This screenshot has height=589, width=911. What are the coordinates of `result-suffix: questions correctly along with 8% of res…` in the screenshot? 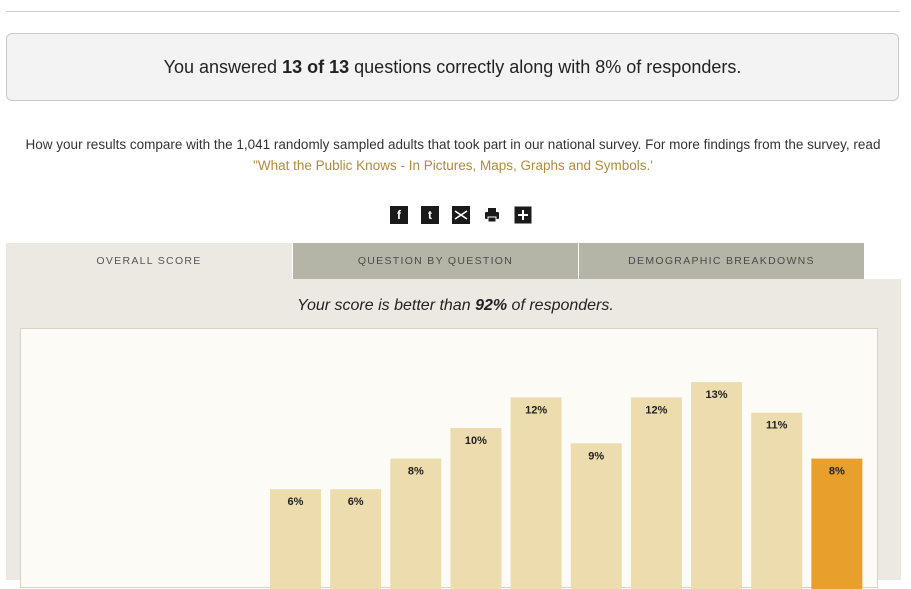 It's located at (548, 66).